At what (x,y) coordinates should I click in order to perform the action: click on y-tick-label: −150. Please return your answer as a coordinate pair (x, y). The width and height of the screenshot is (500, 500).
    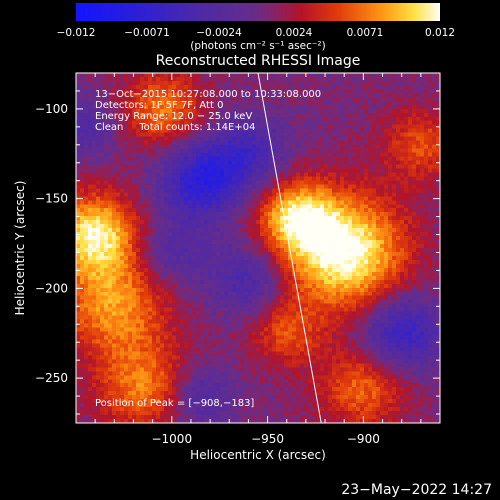
    Looking at the image, I should click on (51, 199).